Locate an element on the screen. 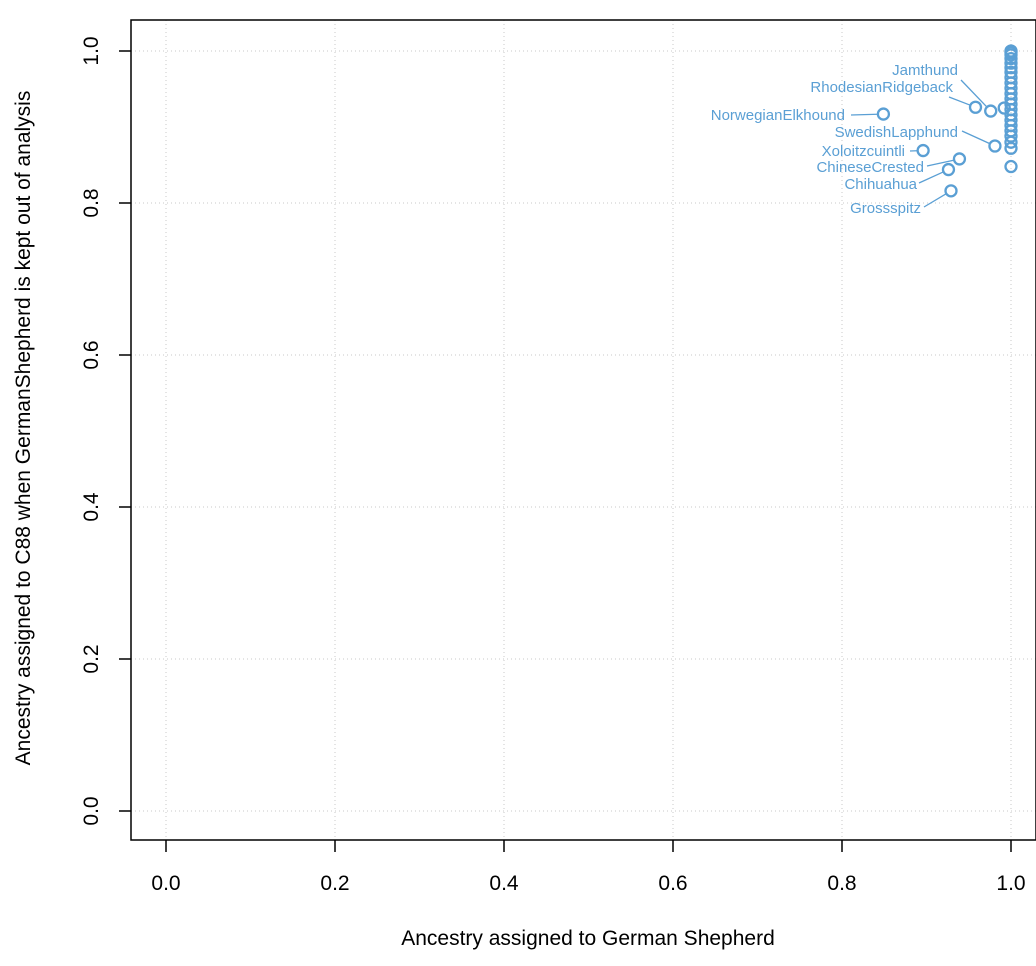 This screenshot has height=966, width=1036. x-tick-label: 0.8 is located at coordinates (841, 883).